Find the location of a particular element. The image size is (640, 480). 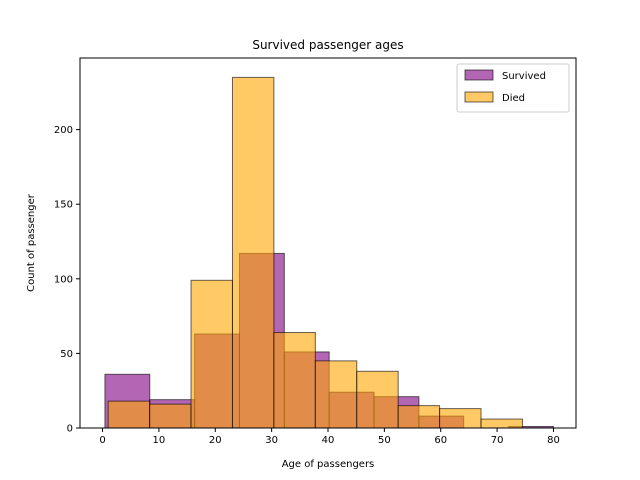

x-tick-label: 30 is located at coordinates (271, 440).